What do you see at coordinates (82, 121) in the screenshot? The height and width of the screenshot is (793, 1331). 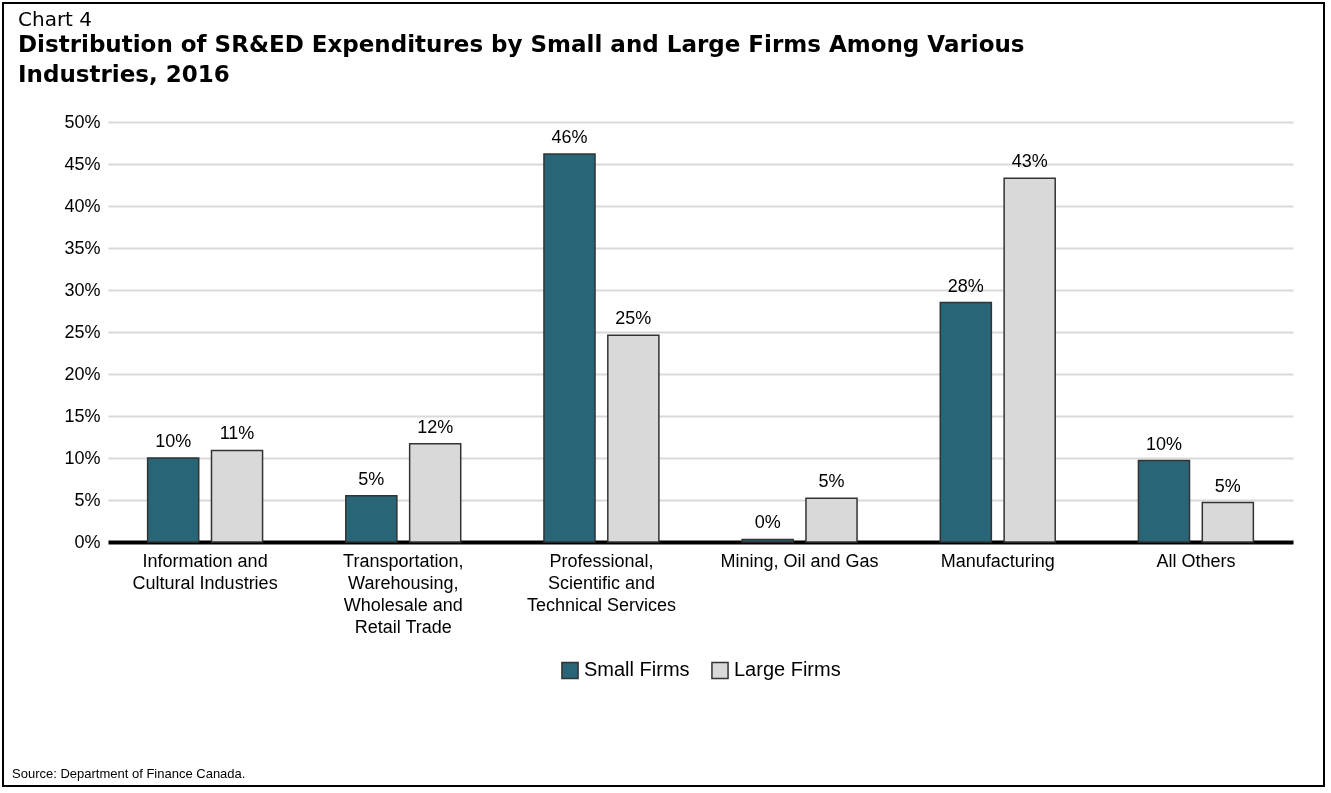 I see `y-tick-label: 50%` at bounding box center [82, 121].